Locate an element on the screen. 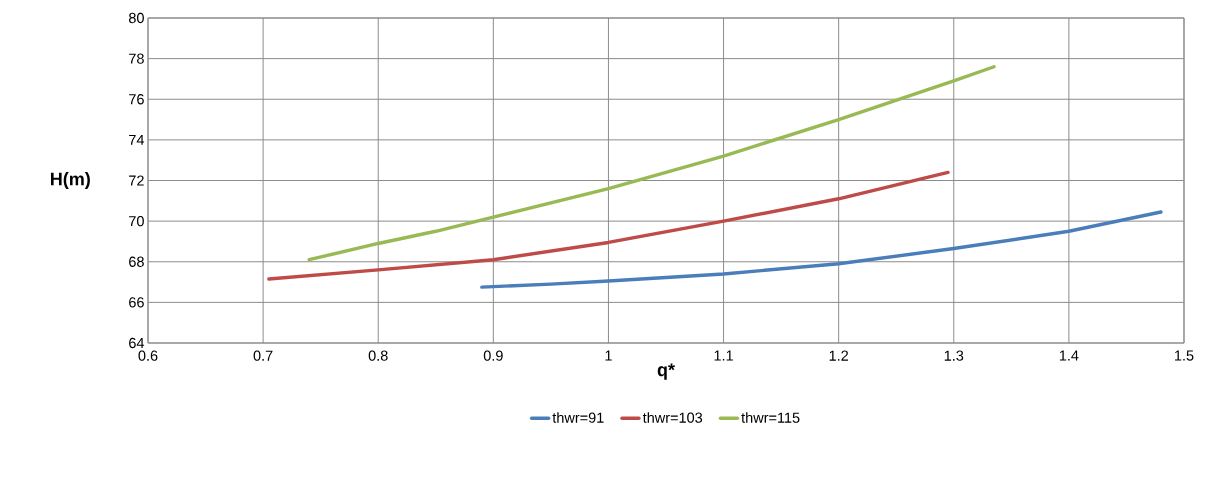 This screenshot has height=480, width=1213. y-tick-label: 80 is located at coordinates (136, 18).